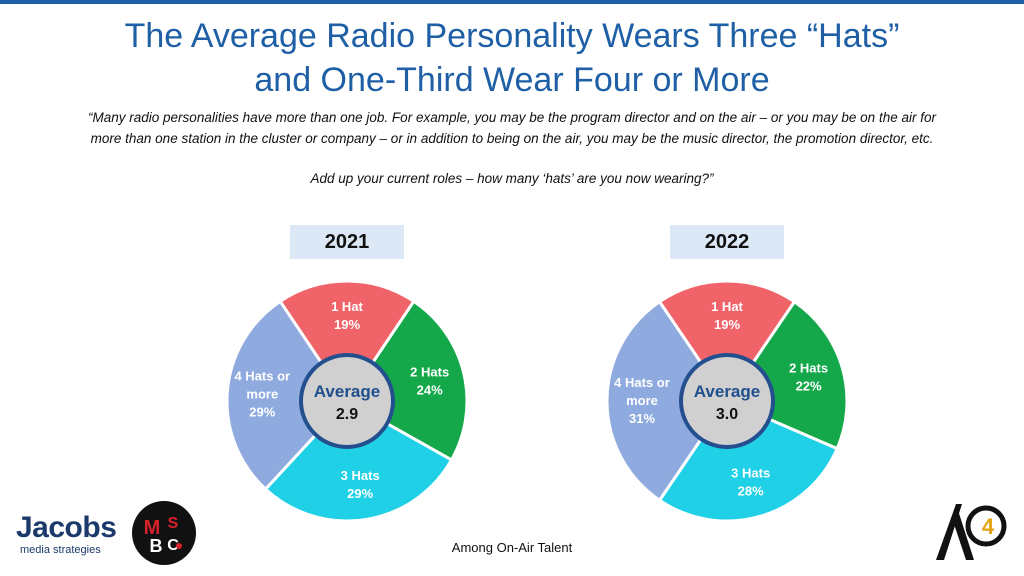  Describe the element at coordinates (809, 385) in the screenshot. I see `slice-value-label: 22%` at that location.